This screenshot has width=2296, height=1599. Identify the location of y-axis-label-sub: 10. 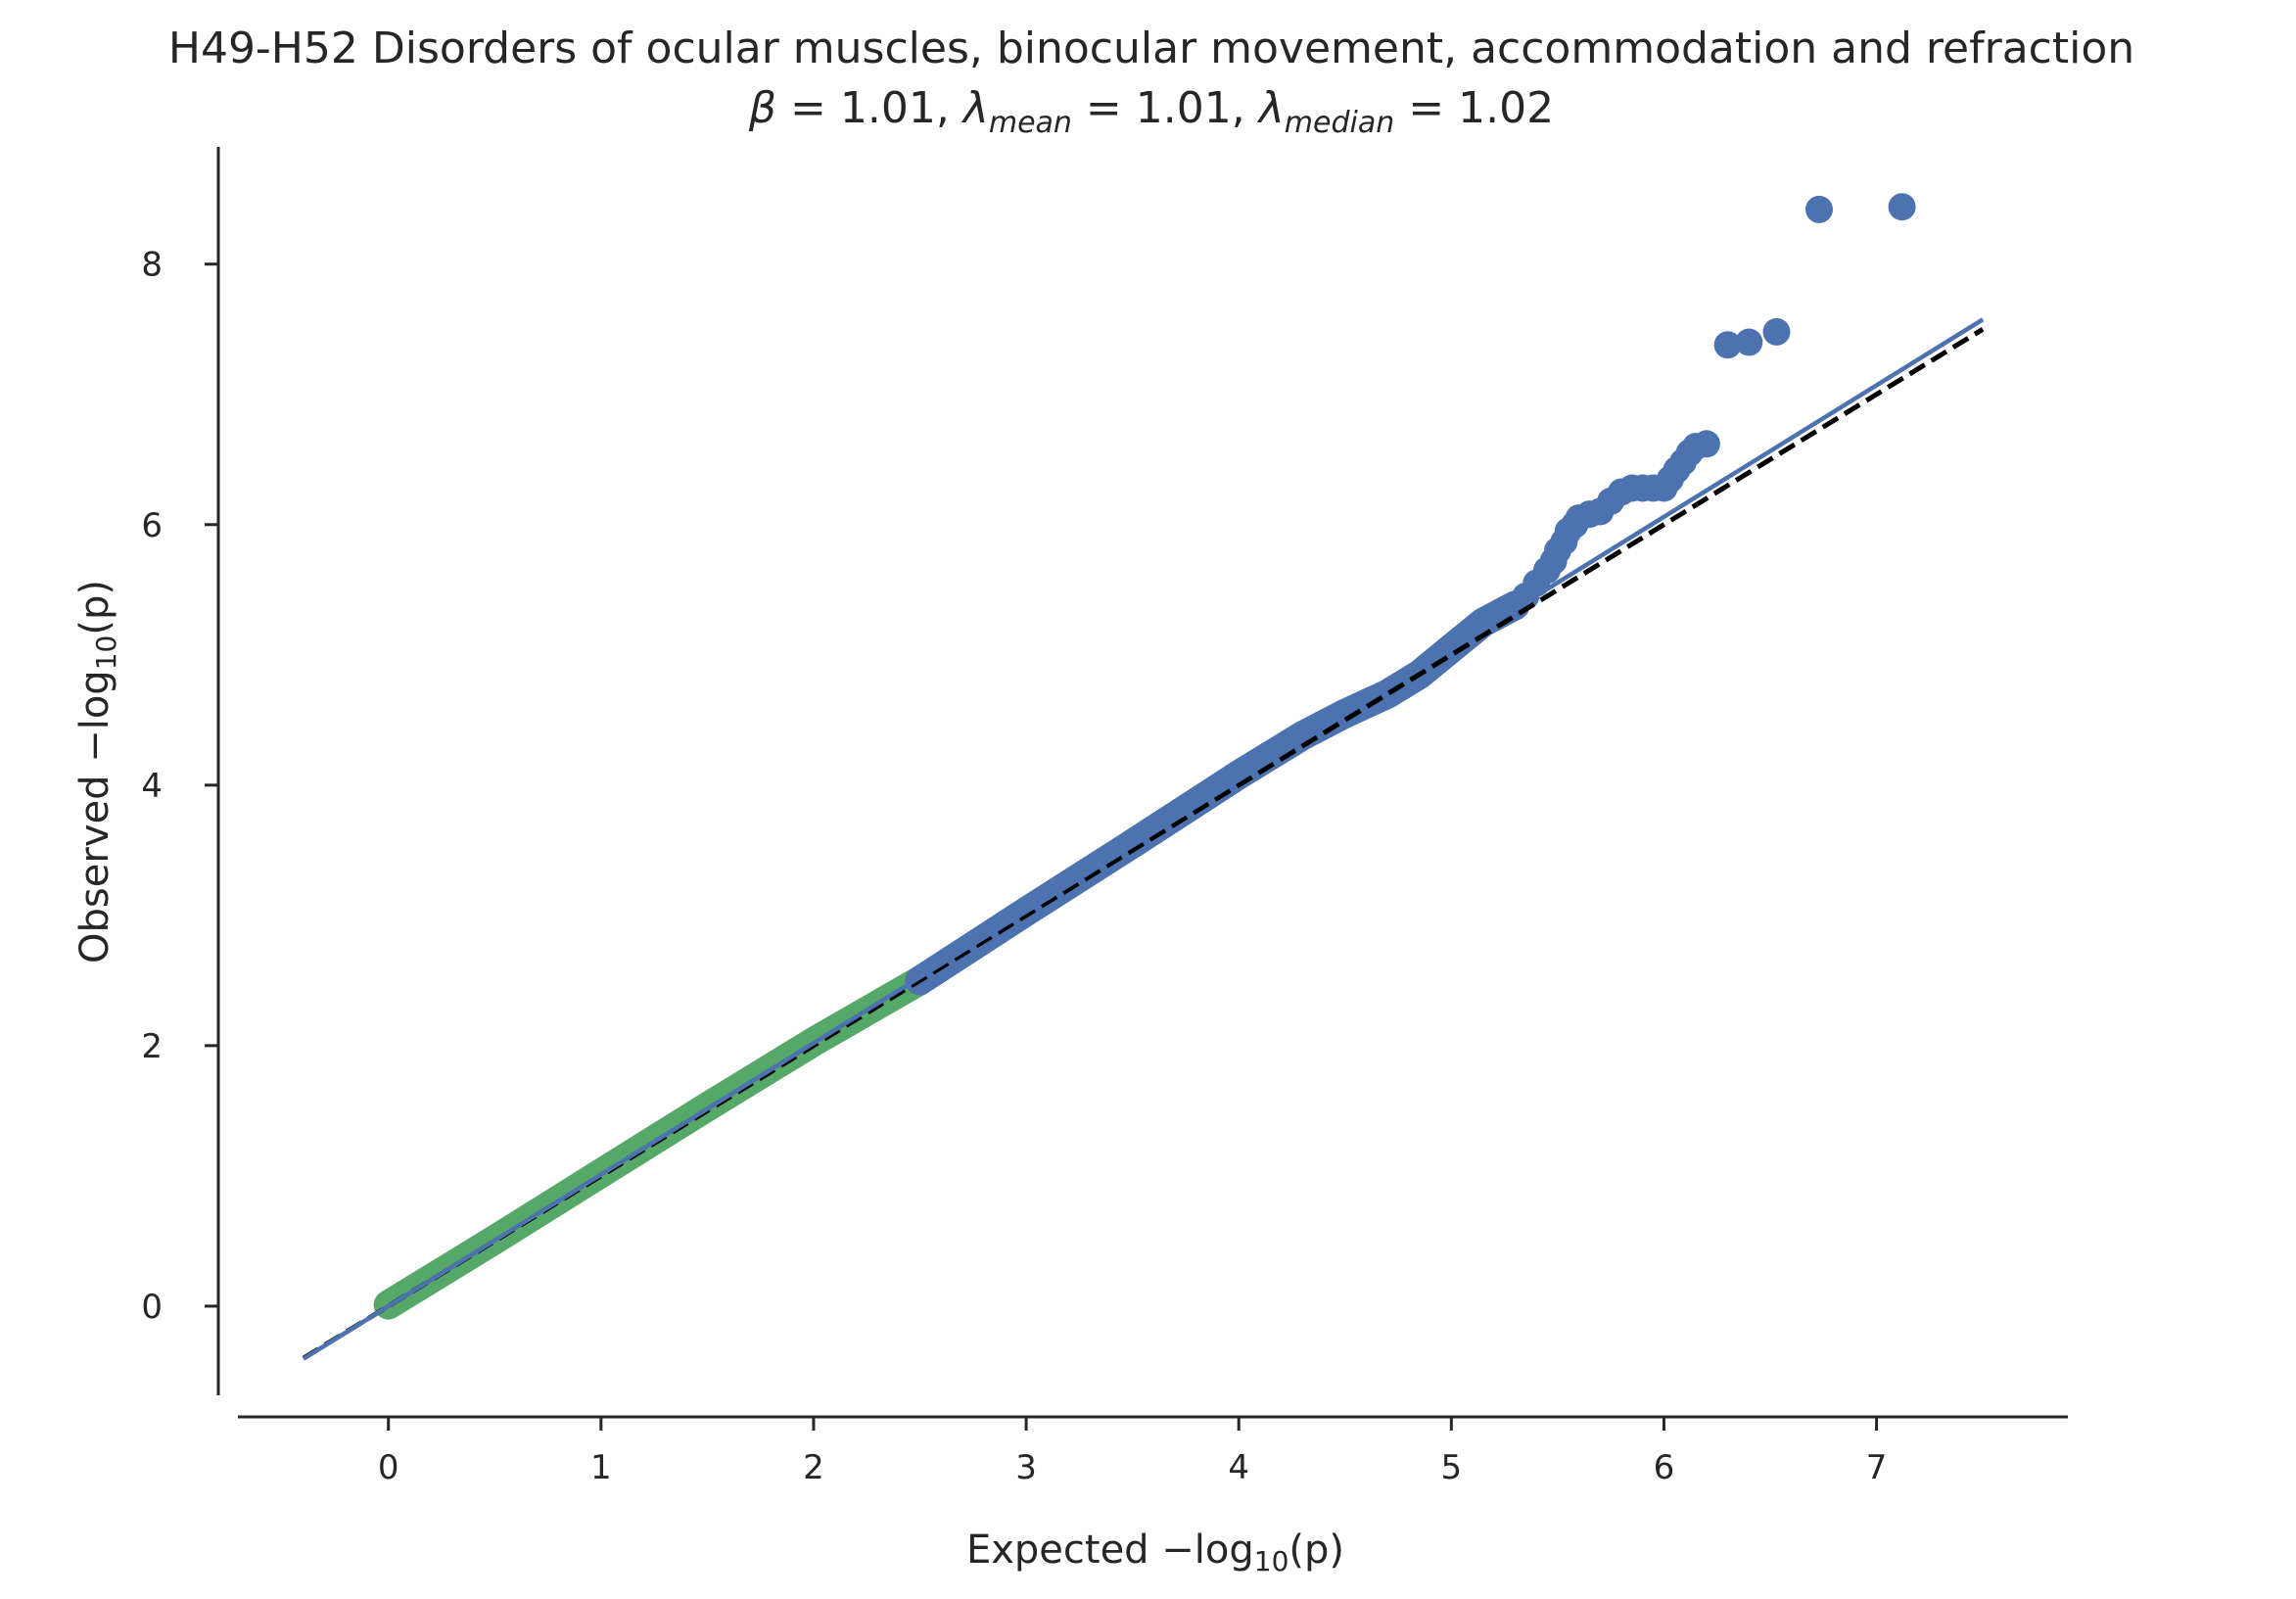
(106, 653).